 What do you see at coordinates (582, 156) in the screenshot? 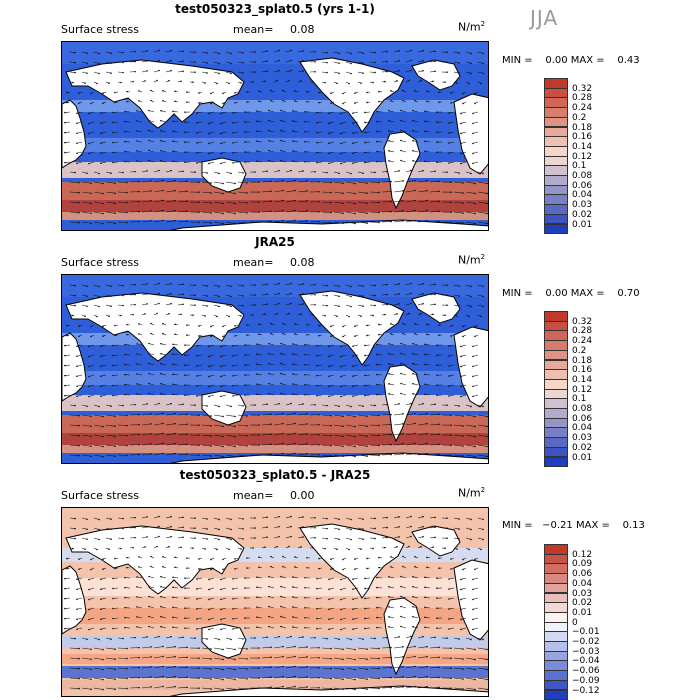
I see `color-bar-tick-label: 0.12` at bounding box center [582, 156].